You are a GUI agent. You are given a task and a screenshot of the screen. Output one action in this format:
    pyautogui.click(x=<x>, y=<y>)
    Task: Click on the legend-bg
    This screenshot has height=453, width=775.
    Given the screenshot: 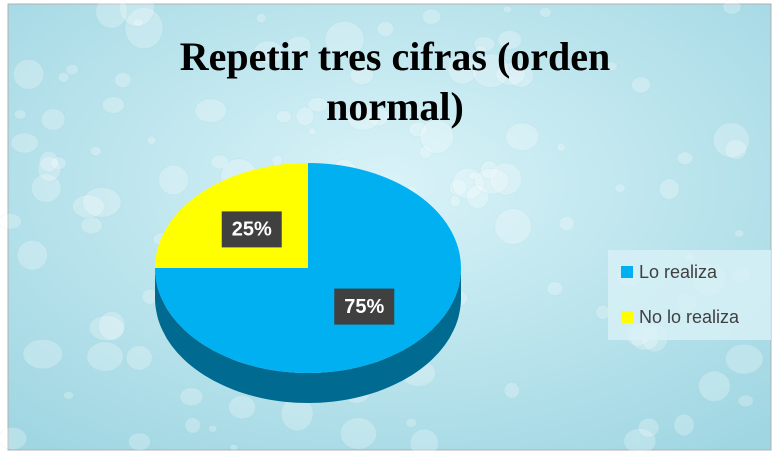 What is the action you would take?
    pyautogui.click(x=689, y=295)
    